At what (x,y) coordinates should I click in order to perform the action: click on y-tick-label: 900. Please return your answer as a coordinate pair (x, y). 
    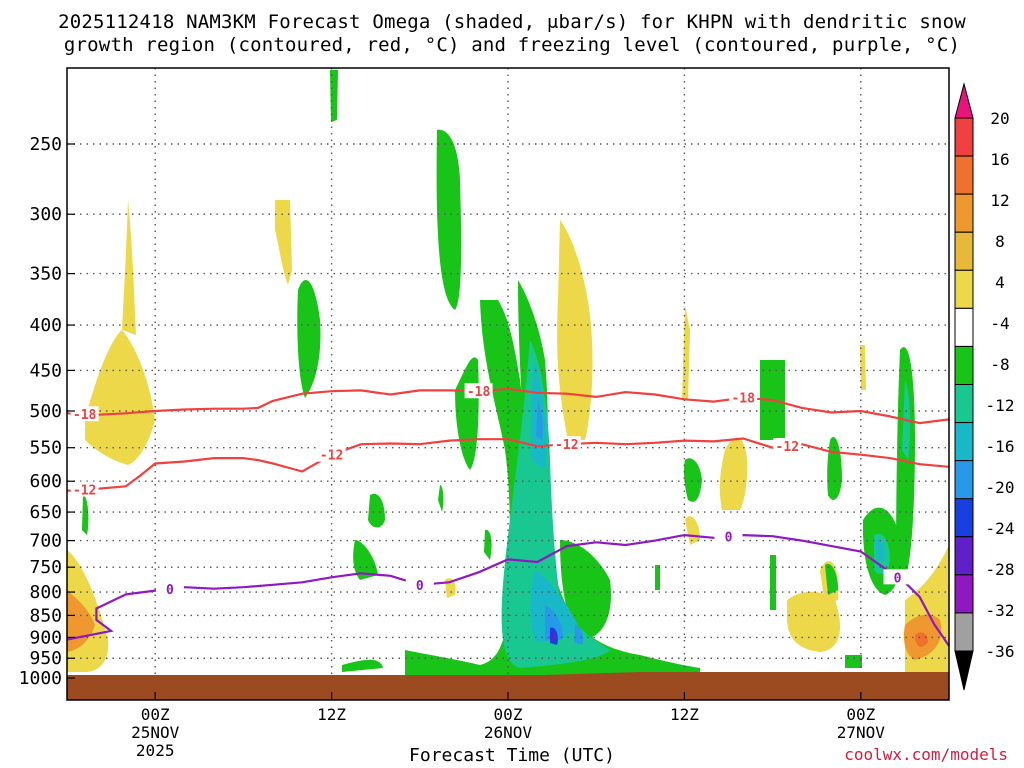
    Looking at the image, I should click on (45, 637).